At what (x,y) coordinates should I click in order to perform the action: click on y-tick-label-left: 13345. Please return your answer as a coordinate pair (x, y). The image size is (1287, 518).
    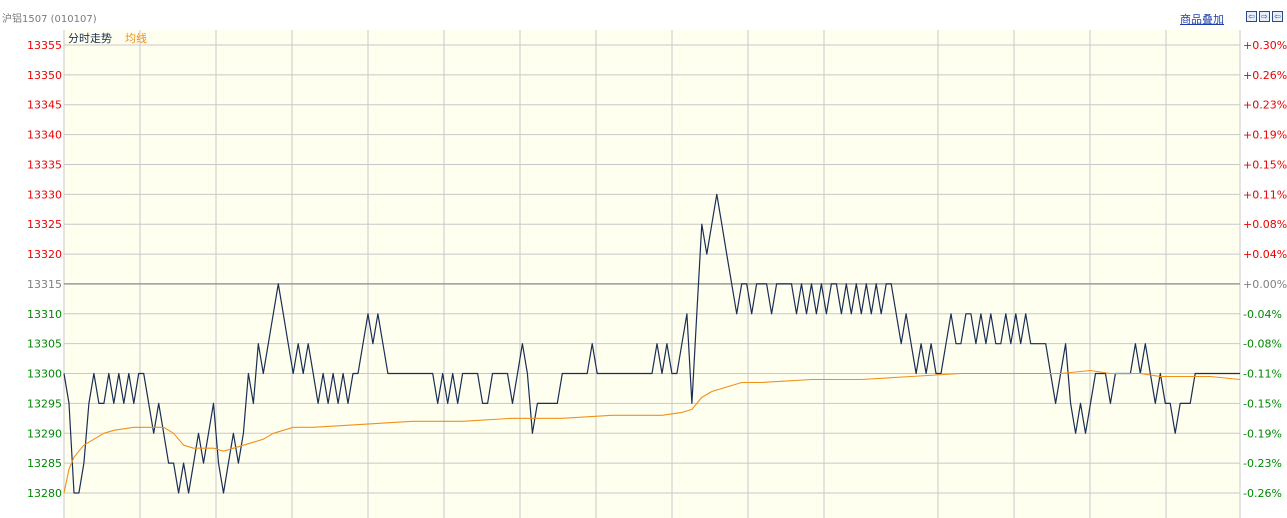
    Looking at the image, I should click on (44, 105).